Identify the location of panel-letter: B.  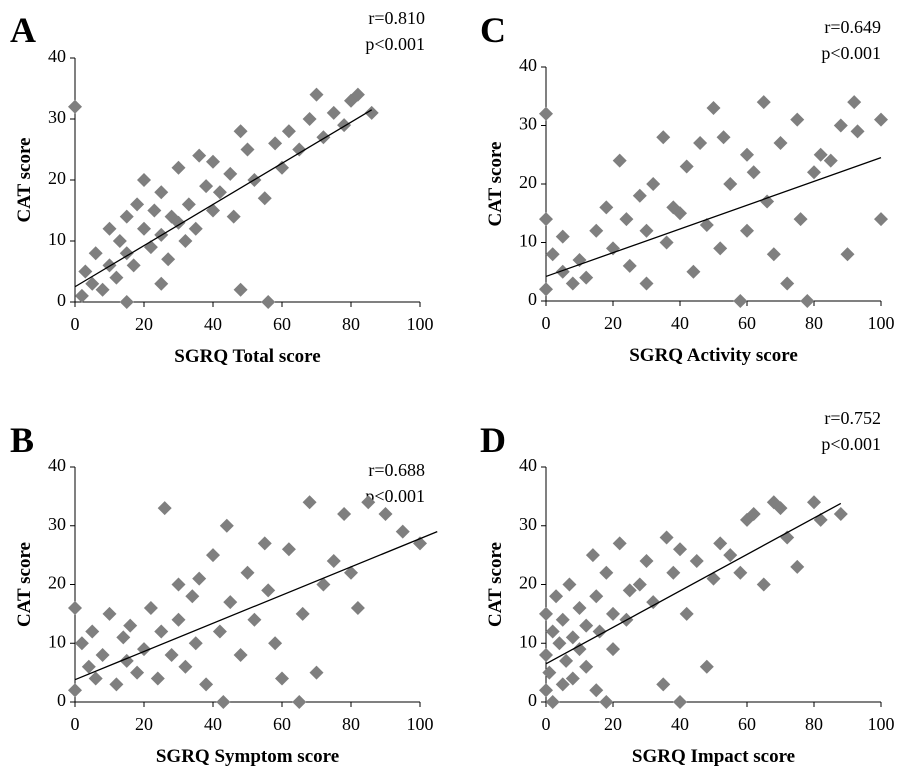
(22, 440).